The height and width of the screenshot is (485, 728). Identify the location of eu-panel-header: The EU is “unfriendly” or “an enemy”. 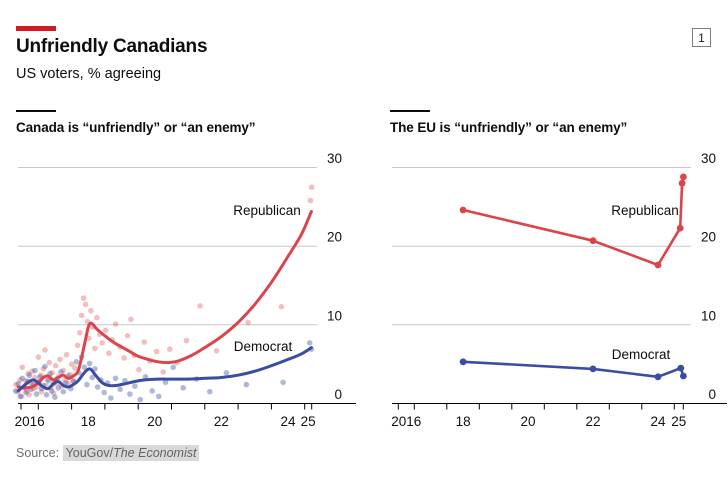
(559, 122).